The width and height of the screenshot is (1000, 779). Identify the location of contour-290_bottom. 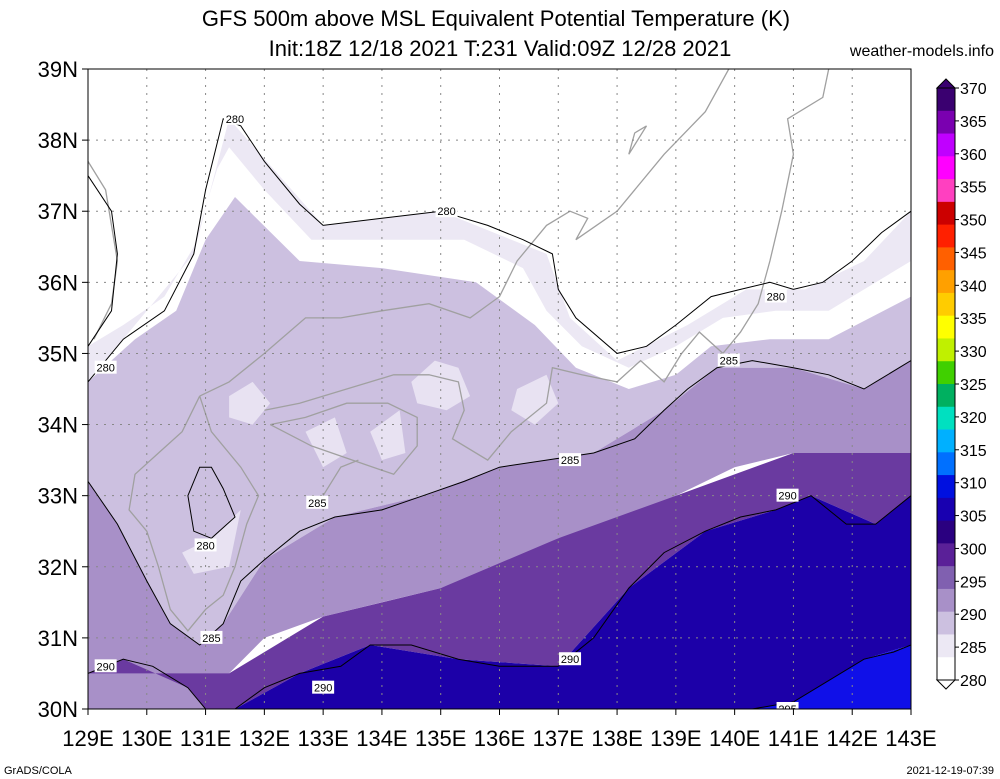
(396, 676).